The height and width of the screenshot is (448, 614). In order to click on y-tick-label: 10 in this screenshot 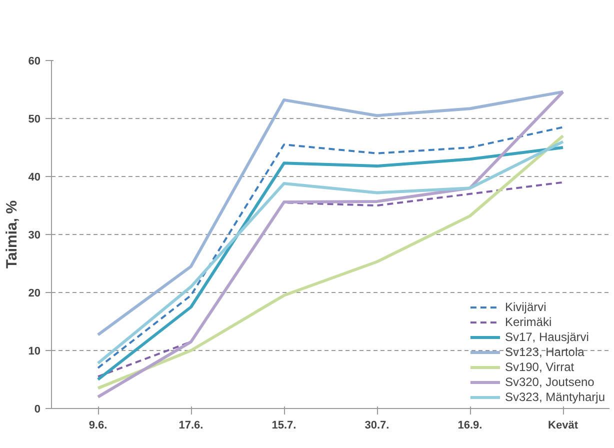, I will do `click(34, 352)`.